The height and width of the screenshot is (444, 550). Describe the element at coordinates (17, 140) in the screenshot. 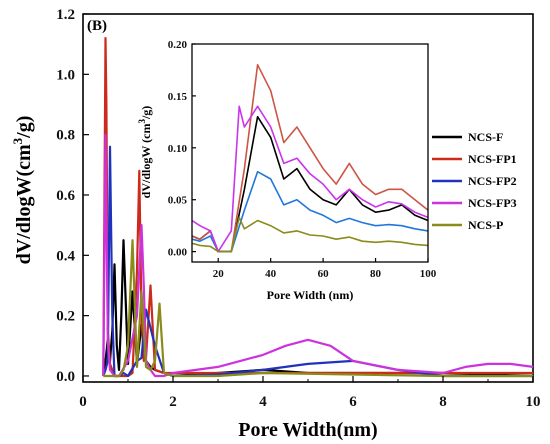

I see `main-y-axis-title-sup: 3` at that location.